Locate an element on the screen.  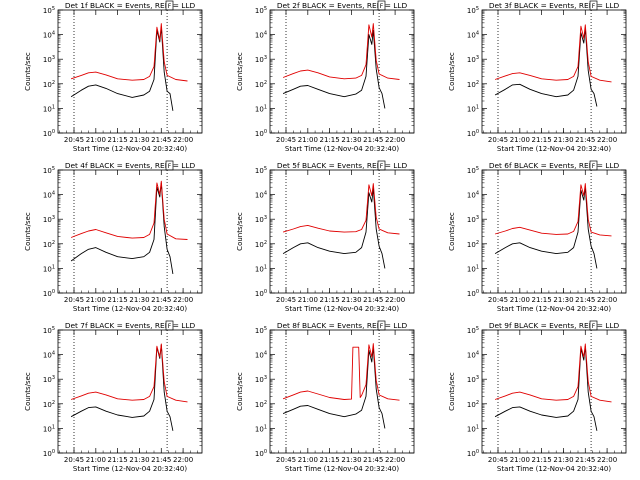
chart-title: Det 7f BLACK = Events, RED = LLD is located at coordinates (130, 325).